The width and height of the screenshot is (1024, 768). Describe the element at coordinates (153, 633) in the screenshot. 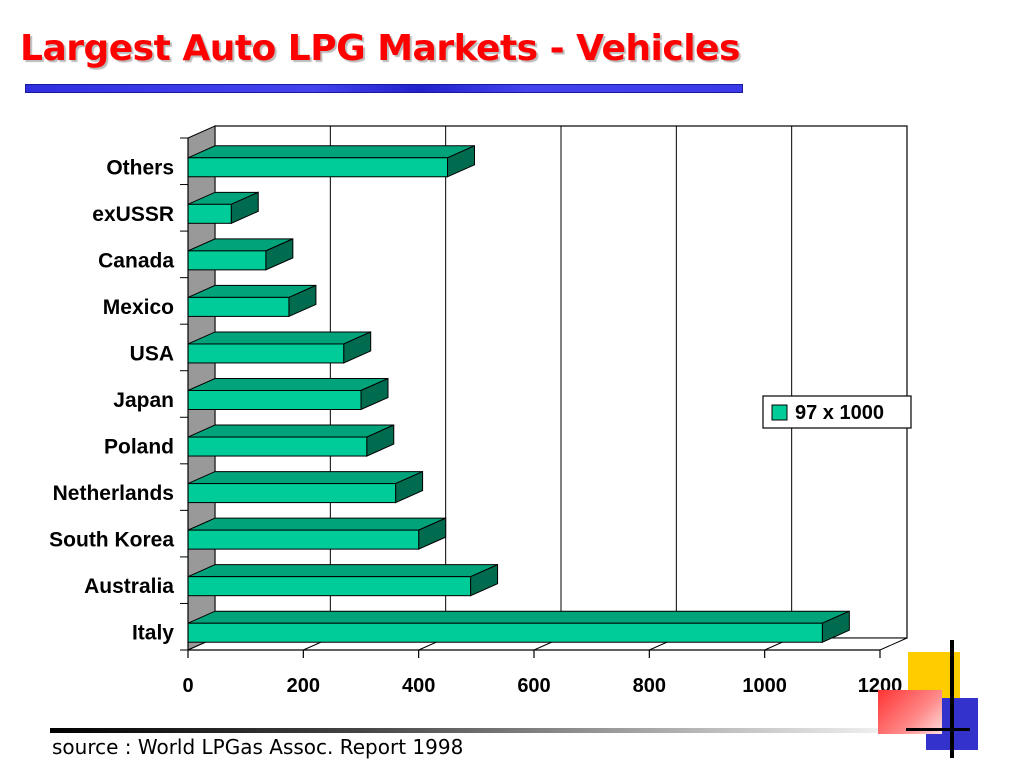

I see `category-label: Italy` at that location.